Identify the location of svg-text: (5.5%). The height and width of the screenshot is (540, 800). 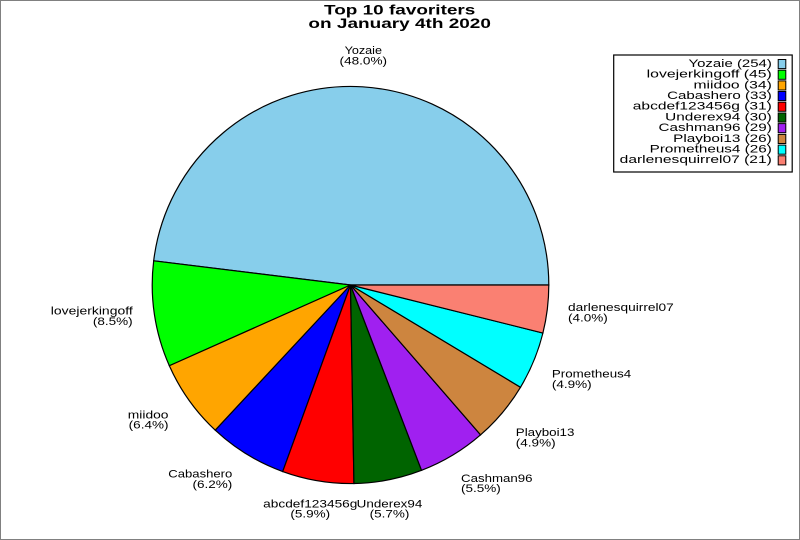
(481, 489).